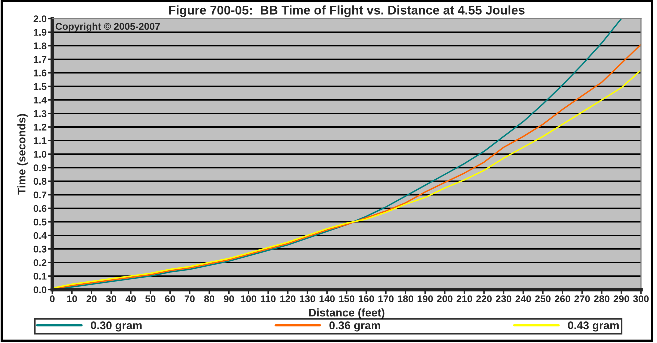 This screenshot has height=343, width=657. What do you see at coordinates (40, 100) in the screenshot?
I see `y-tick-label: 1.4` at bounding box center [40, 100].